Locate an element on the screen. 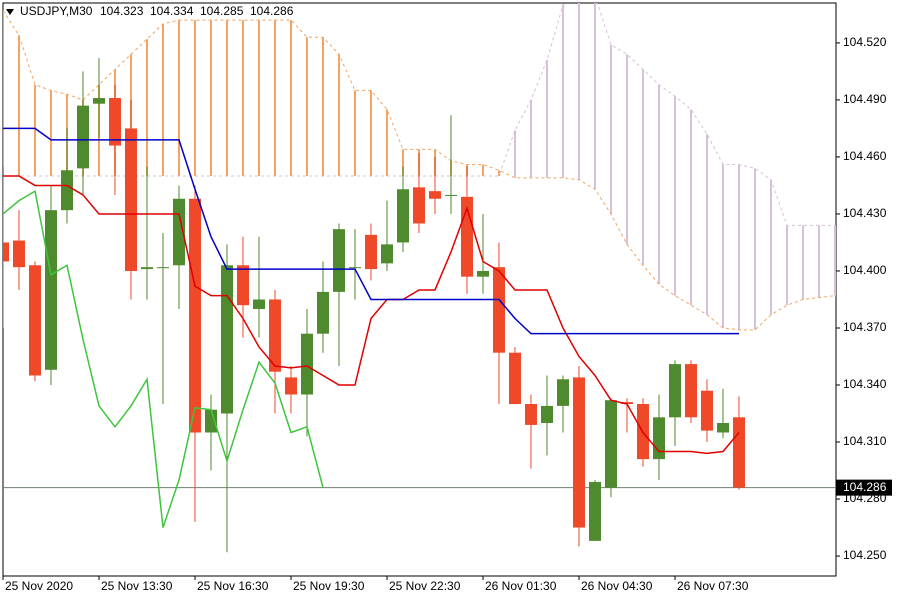 This screenshot has height=600, width=900. x-tick-label: 25 Nov 22:30 is located at coordinates (425, 586).